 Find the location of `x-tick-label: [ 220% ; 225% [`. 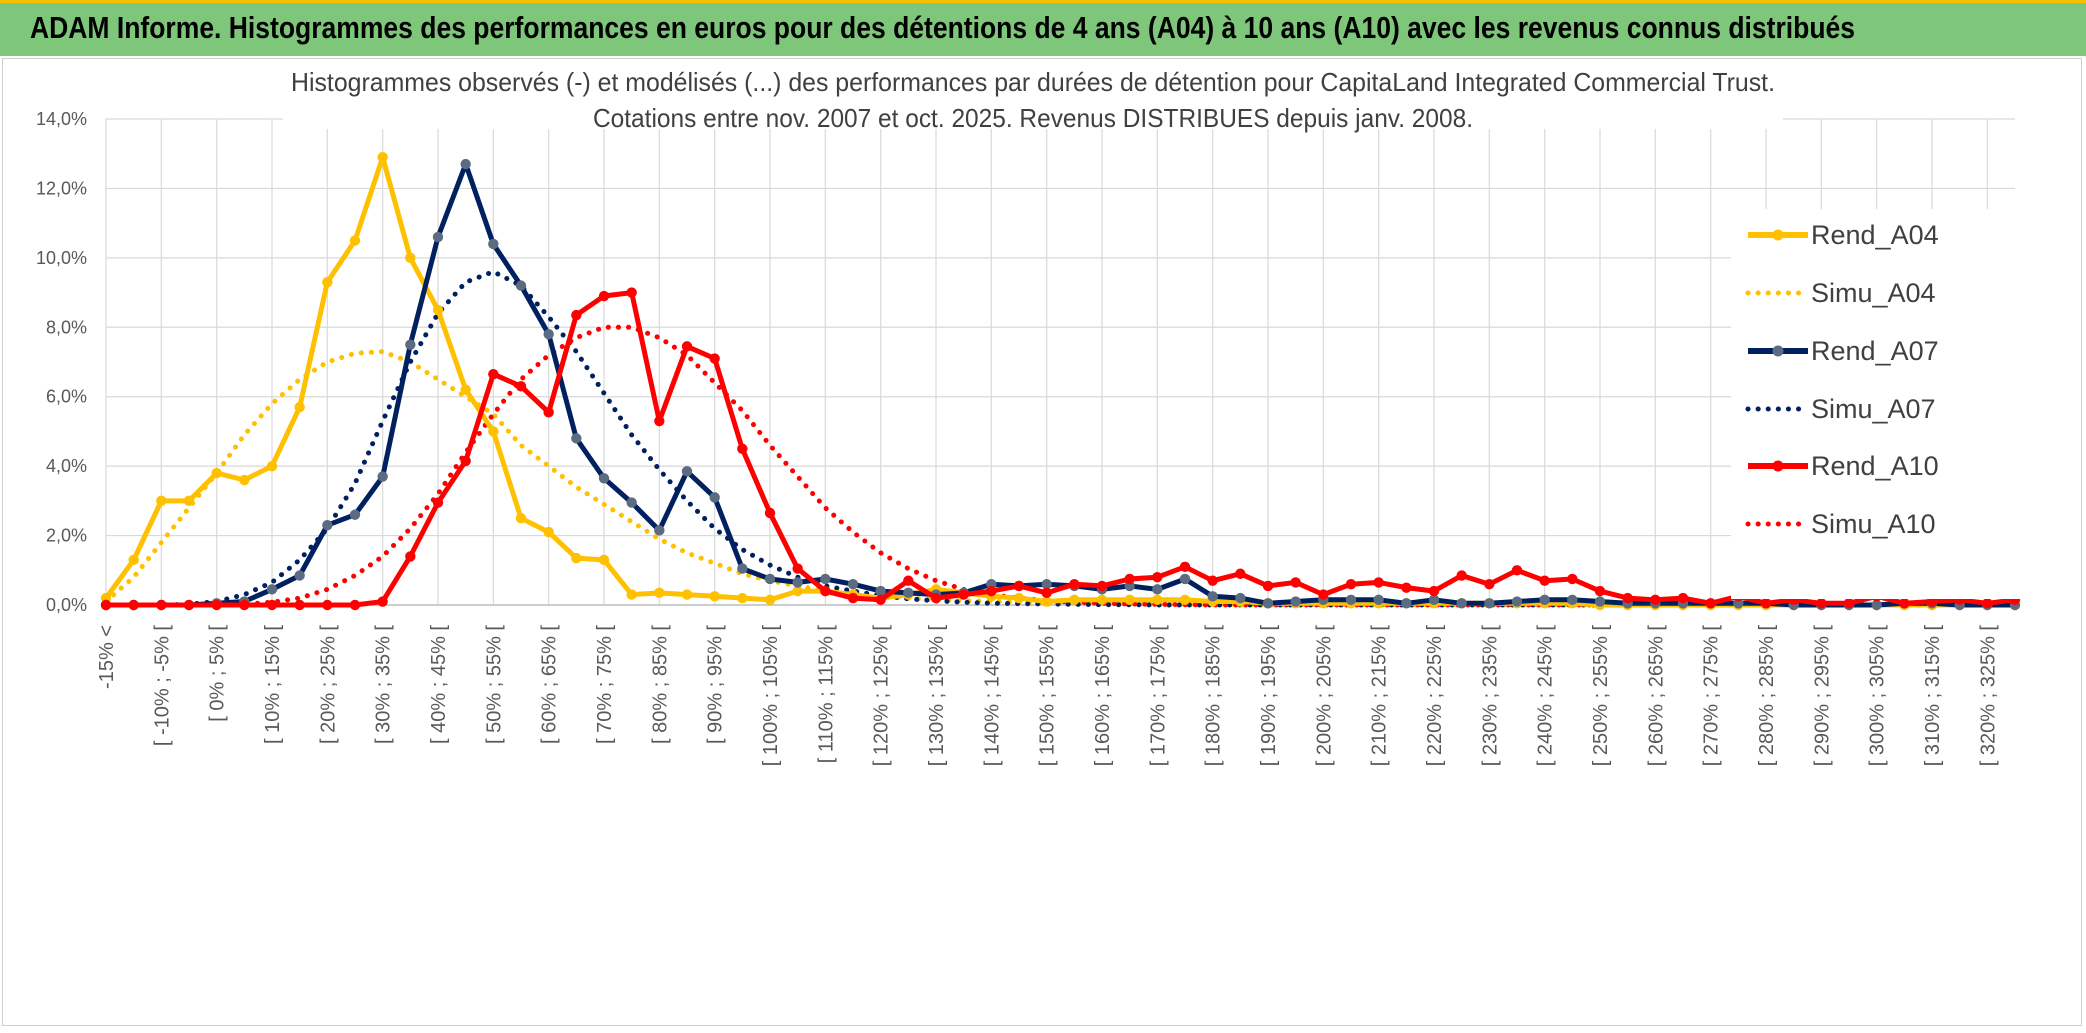

x-tick-label: [ 220% ; 225% [ is located at coordinates (1435, 696).